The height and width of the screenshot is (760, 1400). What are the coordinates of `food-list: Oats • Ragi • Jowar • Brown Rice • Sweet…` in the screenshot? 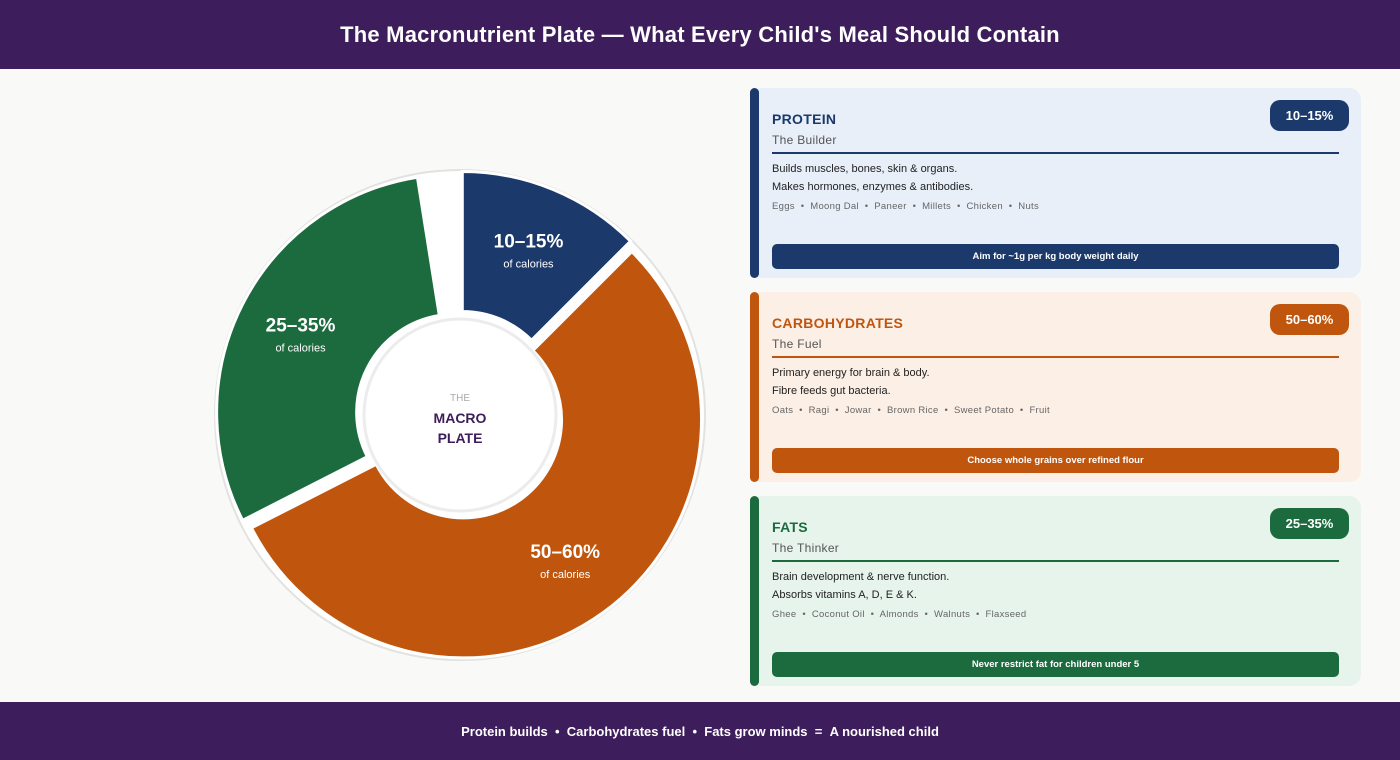 It's located at (911, 410).